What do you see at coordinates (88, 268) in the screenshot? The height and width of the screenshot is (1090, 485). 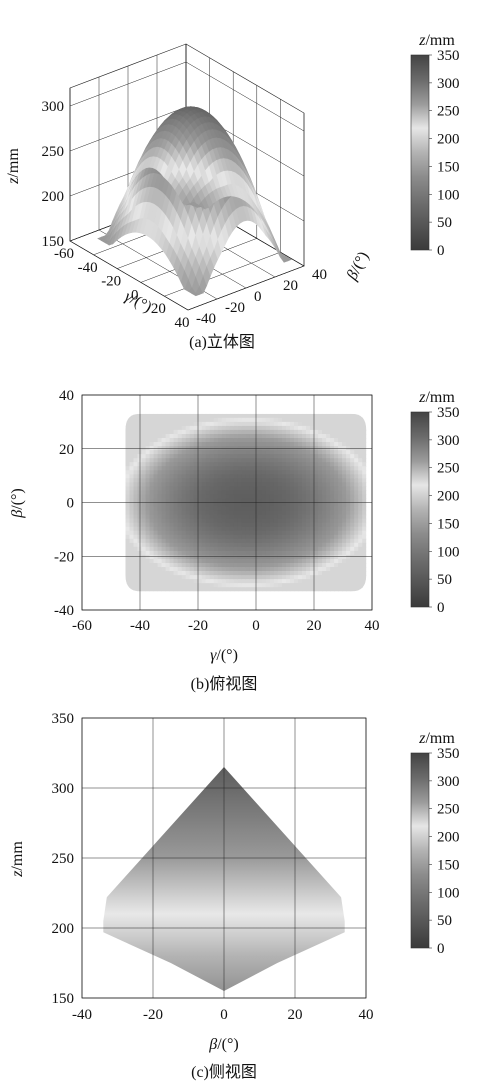 I see `x-tick-label: -40` at bounding box center [88, 268].